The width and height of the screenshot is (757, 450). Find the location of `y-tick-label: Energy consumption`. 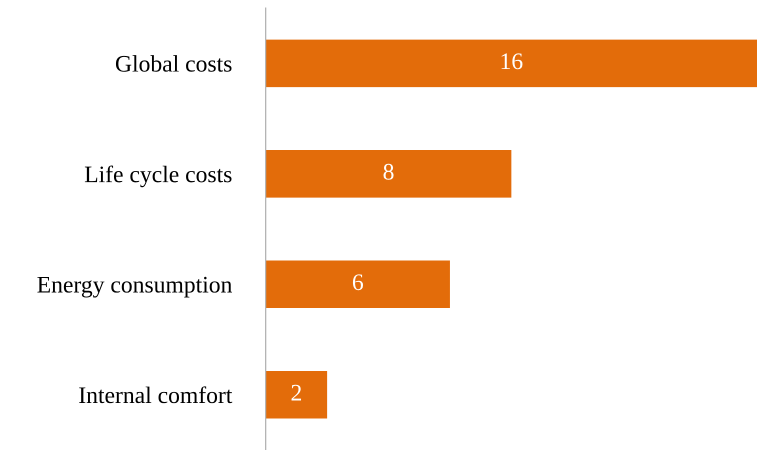

y-tick-label: Energy consumption is located at coordinates (134, 287).